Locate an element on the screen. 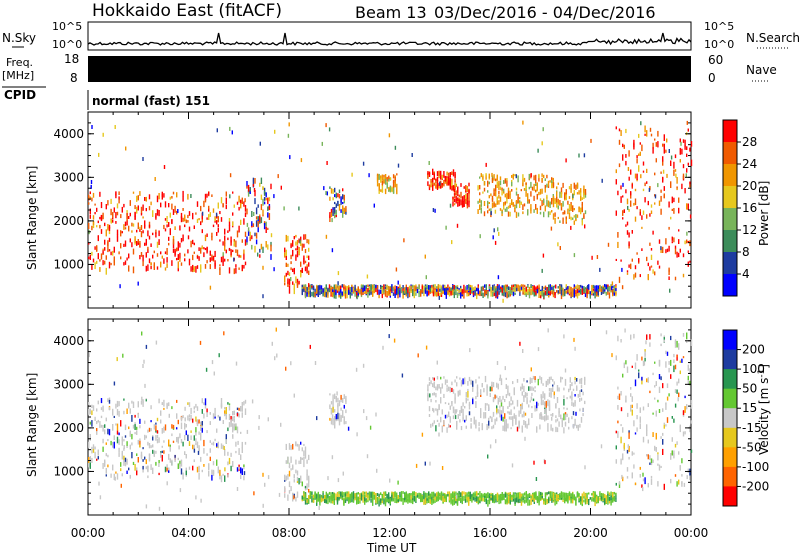 The image size is (800, 554). noise-sky-line is located at coordinates (389, 39).